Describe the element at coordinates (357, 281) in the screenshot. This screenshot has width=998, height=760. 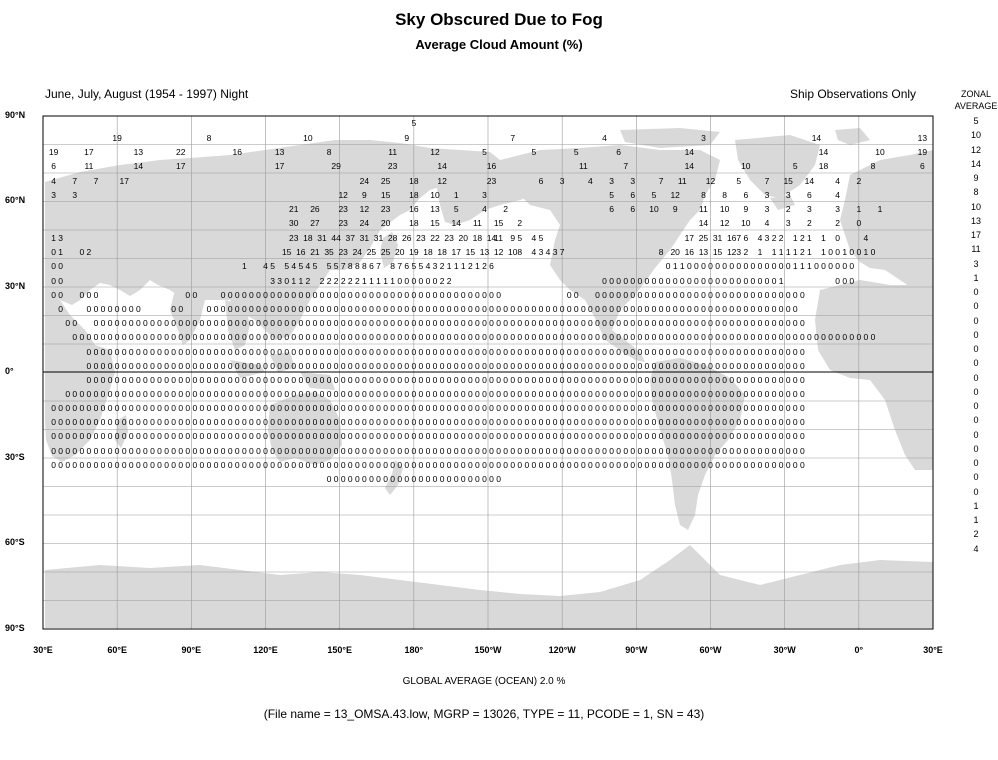
I see `cell-value: 2` at that location.